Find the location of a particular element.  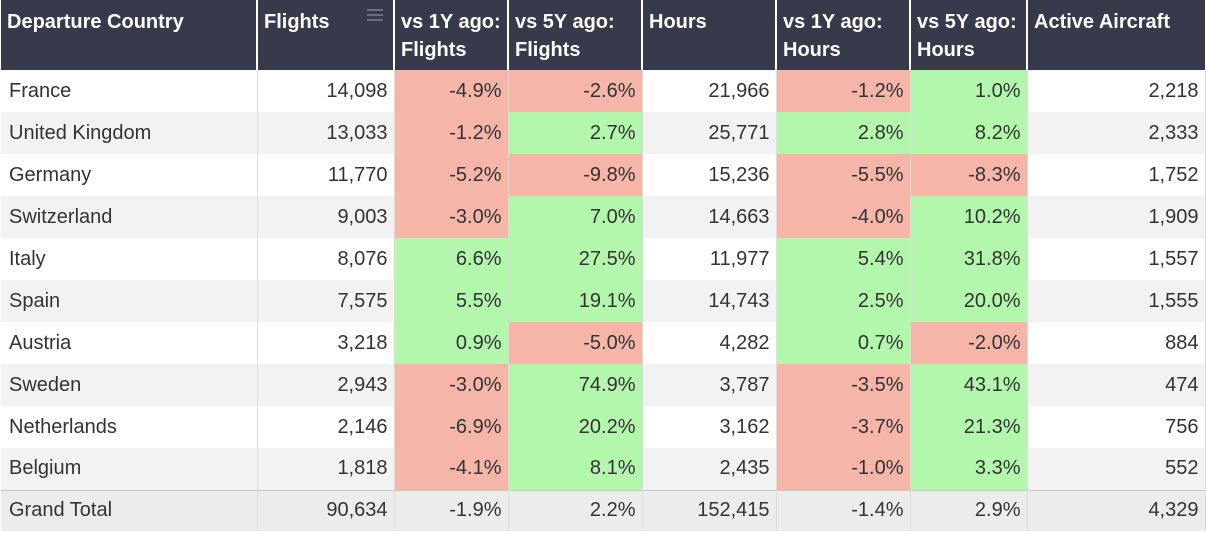

table-cell-hours: 152,415 is located at coordinates (709, 510).